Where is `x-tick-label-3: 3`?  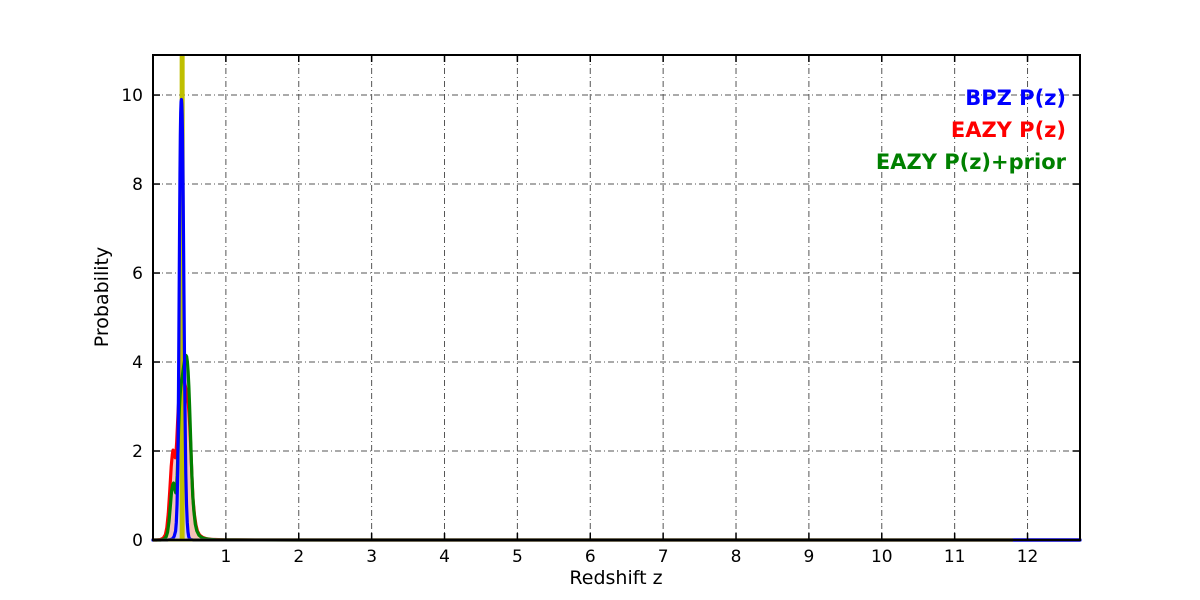 x-tick-label-3: 3 is located at coordinates (371, 557).